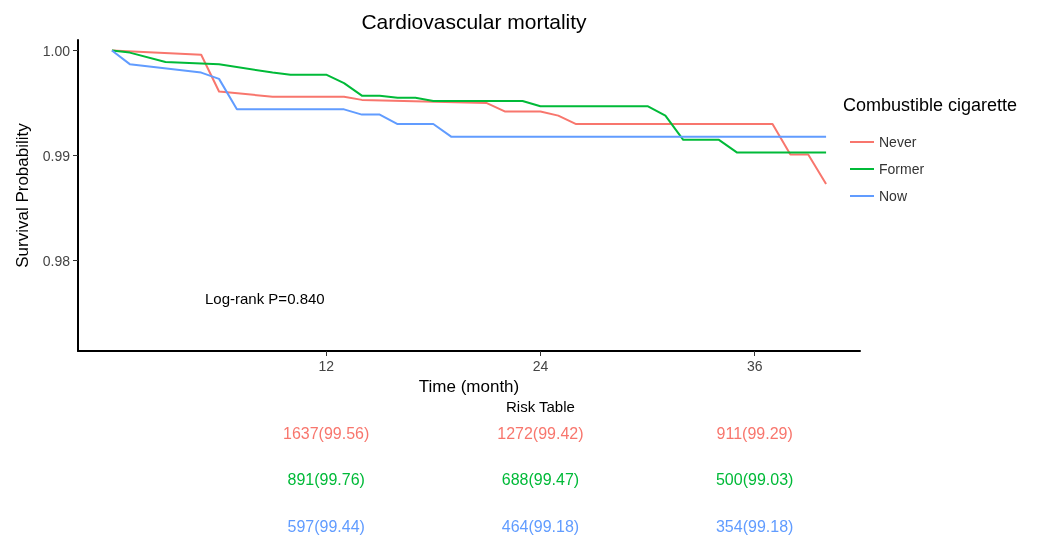 The width and height of the screenshot is (1058, 542). What do you see at coordinates (540, 406) in the screenshot?
I see `text: Risk Table` at bounding box center [540, 406].